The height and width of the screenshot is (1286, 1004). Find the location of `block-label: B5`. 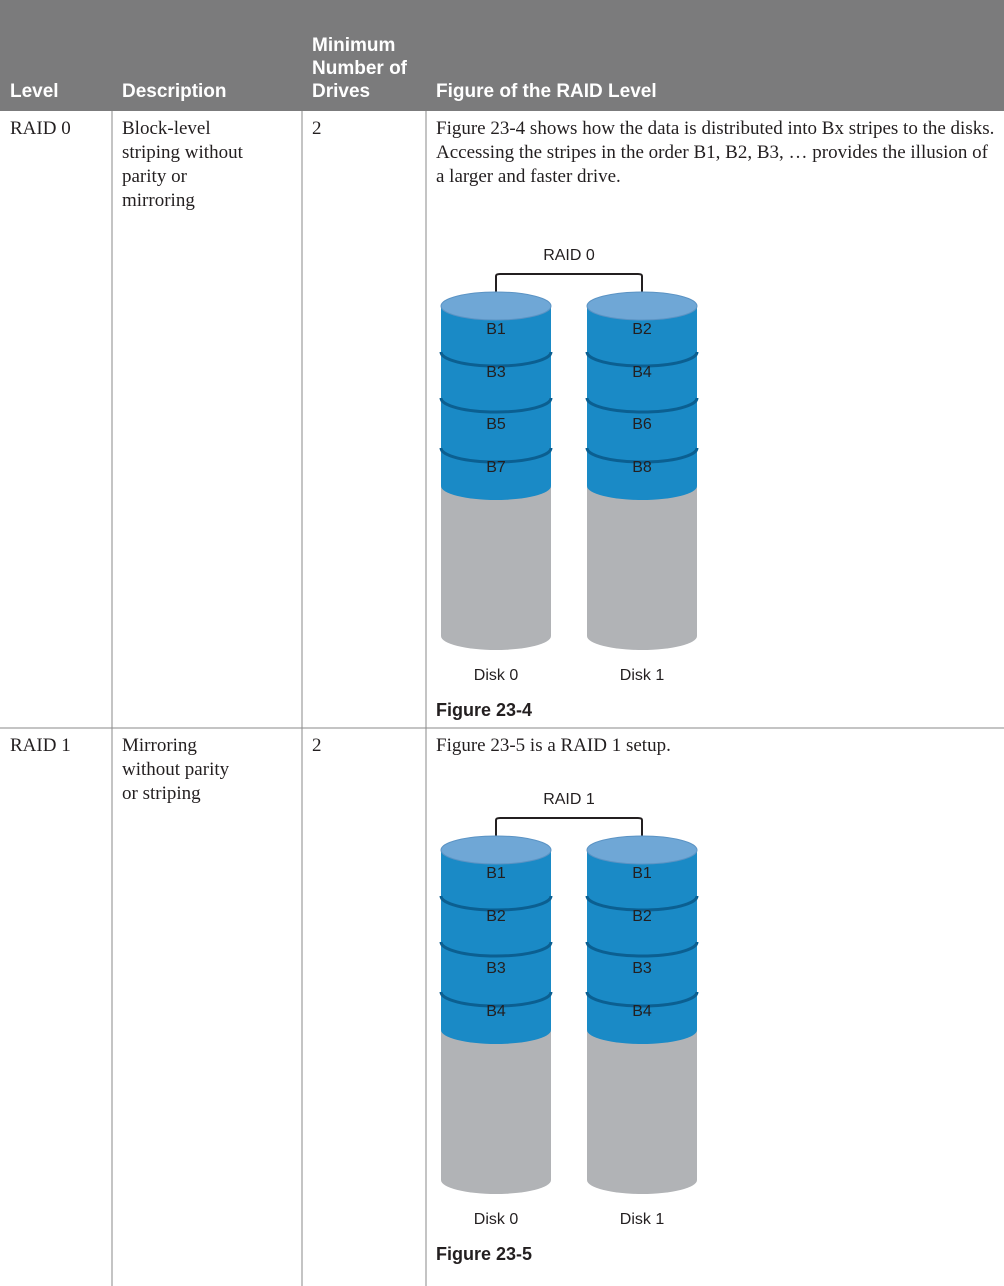

block-label: B5 is located at coordinates (496, 424).